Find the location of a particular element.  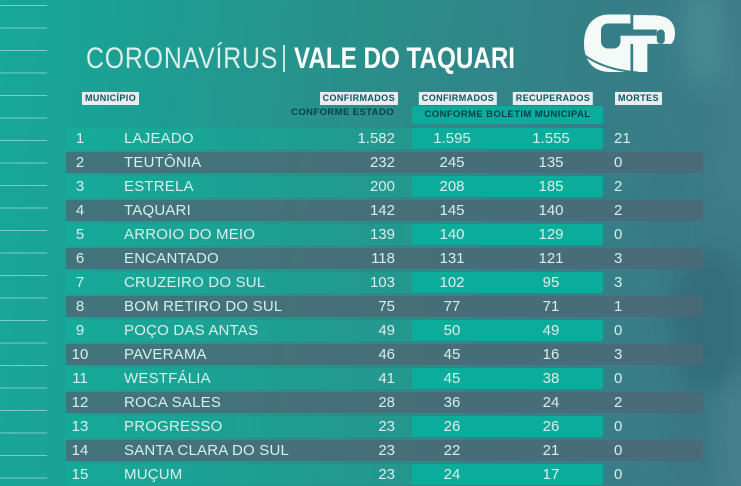

column-subheader-conforme-estado: CONFORME ESTADO is located at coordinates (342, 112).